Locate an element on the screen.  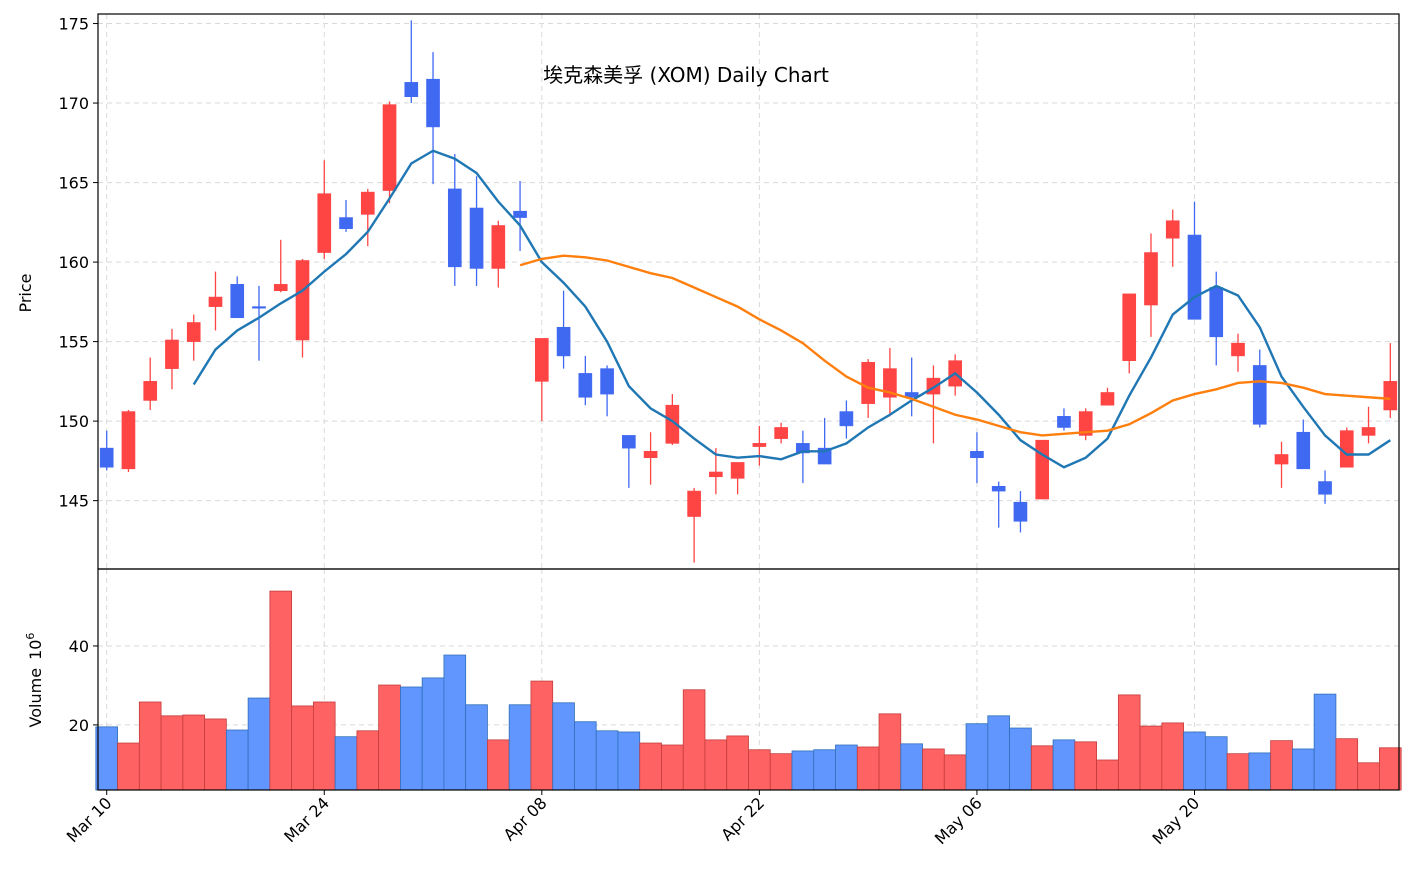
volume-scale-base: 10 is located at coordinates (35, 650).